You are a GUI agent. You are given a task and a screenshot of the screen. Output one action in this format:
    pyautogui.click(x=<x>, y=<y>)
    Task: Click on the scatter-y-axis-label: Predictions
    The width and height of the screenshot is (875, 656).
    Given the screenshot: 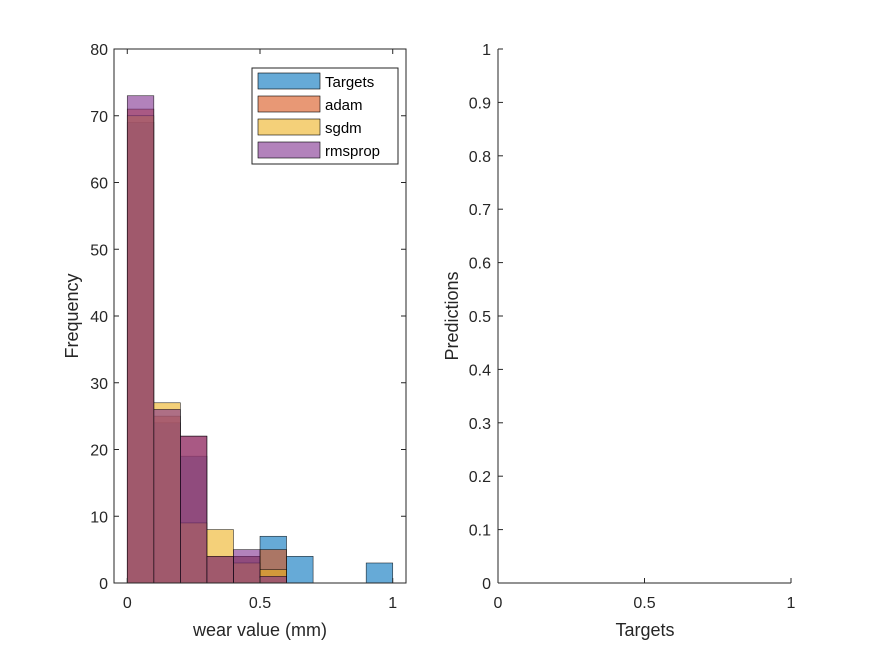 What is the action you would take?
    pyautogui.click(x=452, y=315)
    